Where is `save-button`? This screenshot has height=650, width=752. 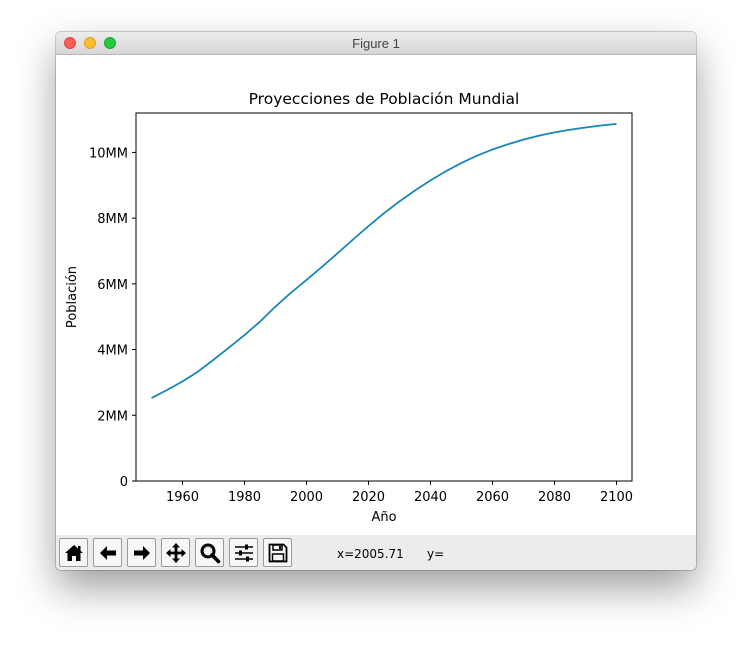 save-button is located at coordinates (277, 552).